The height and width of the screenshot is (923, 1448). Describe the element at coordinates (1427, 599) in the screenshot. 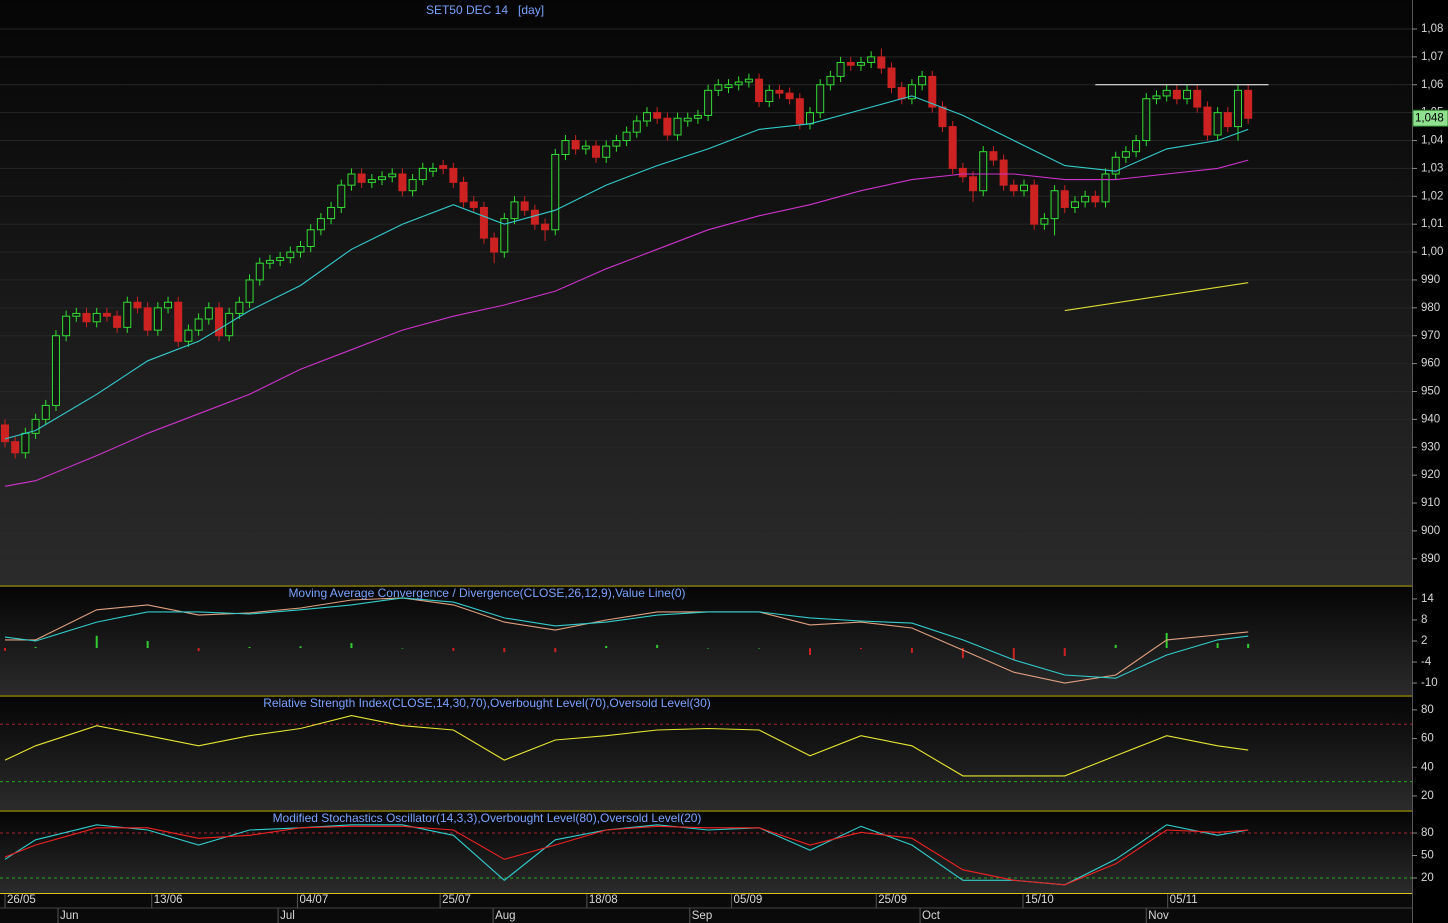

I see `y-tick-label: 14` at that location.